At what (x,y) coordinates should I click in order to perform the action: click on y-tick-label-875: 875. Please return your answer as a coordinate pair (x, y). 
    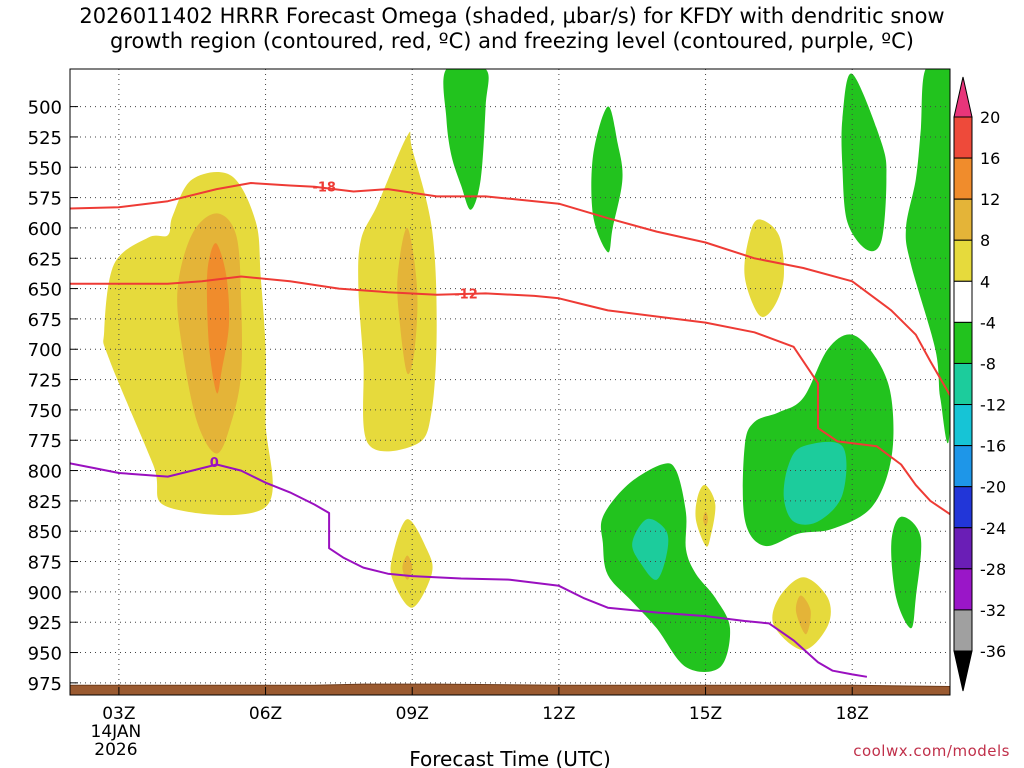
    Looking at the image, I should click on (45, 563).